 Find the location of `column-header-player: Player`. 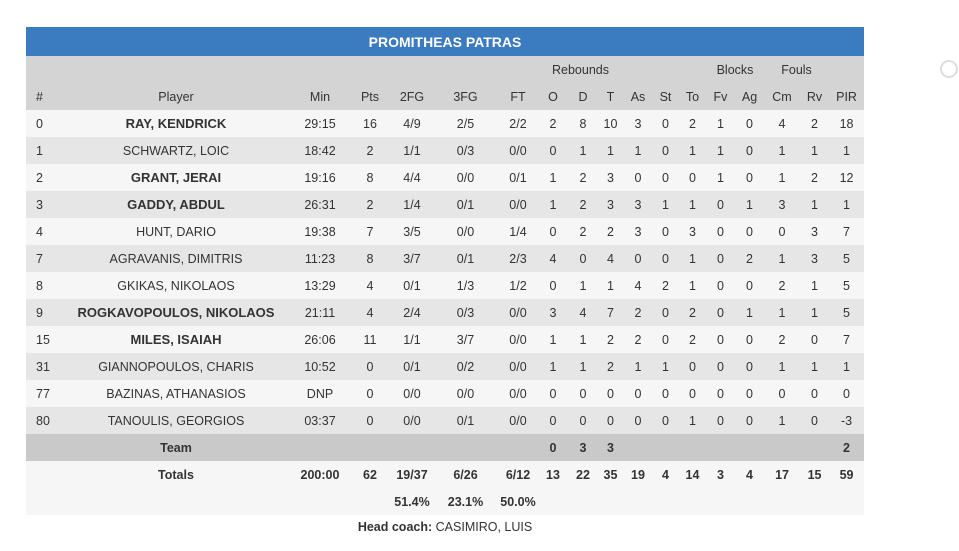

column-header-player: Player is located at coordinates (176, 96).